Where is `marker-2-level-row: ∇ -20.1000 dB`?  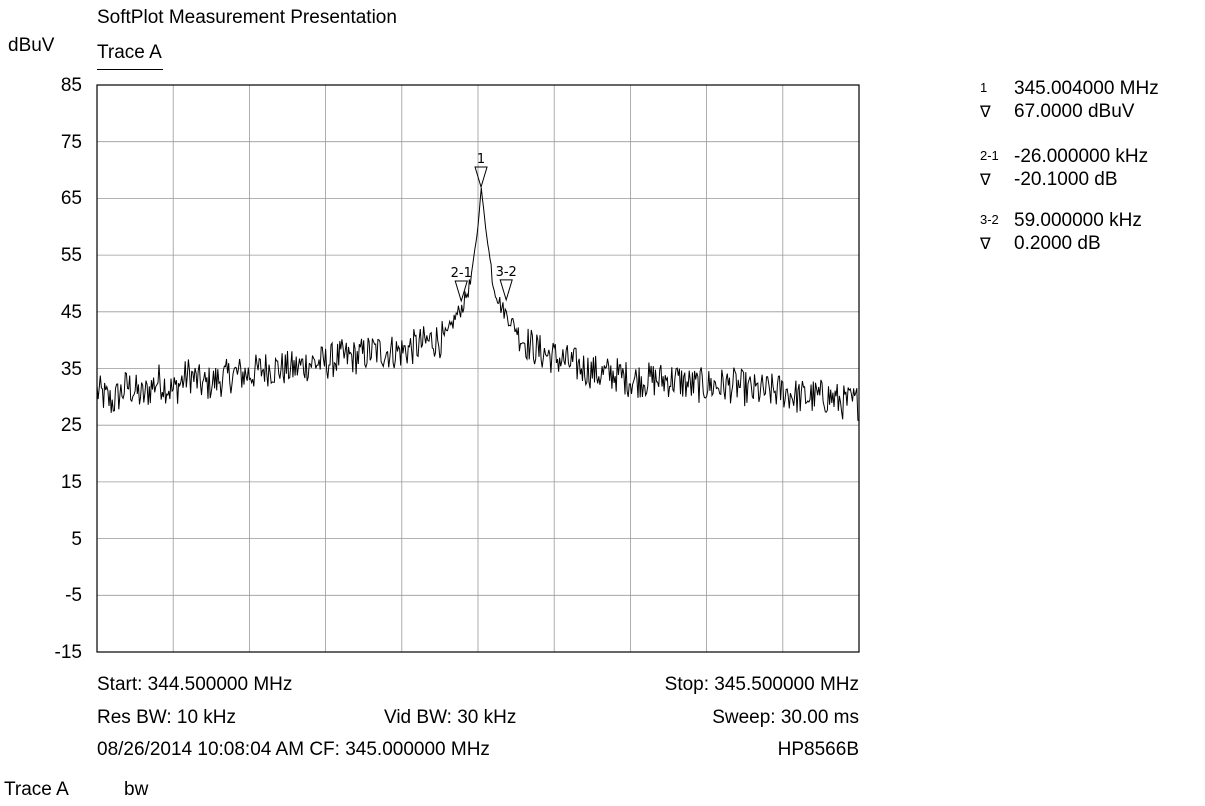 marker-2-level-row: ∇ -20.1000 dB is located at coordinates (1049, 179).